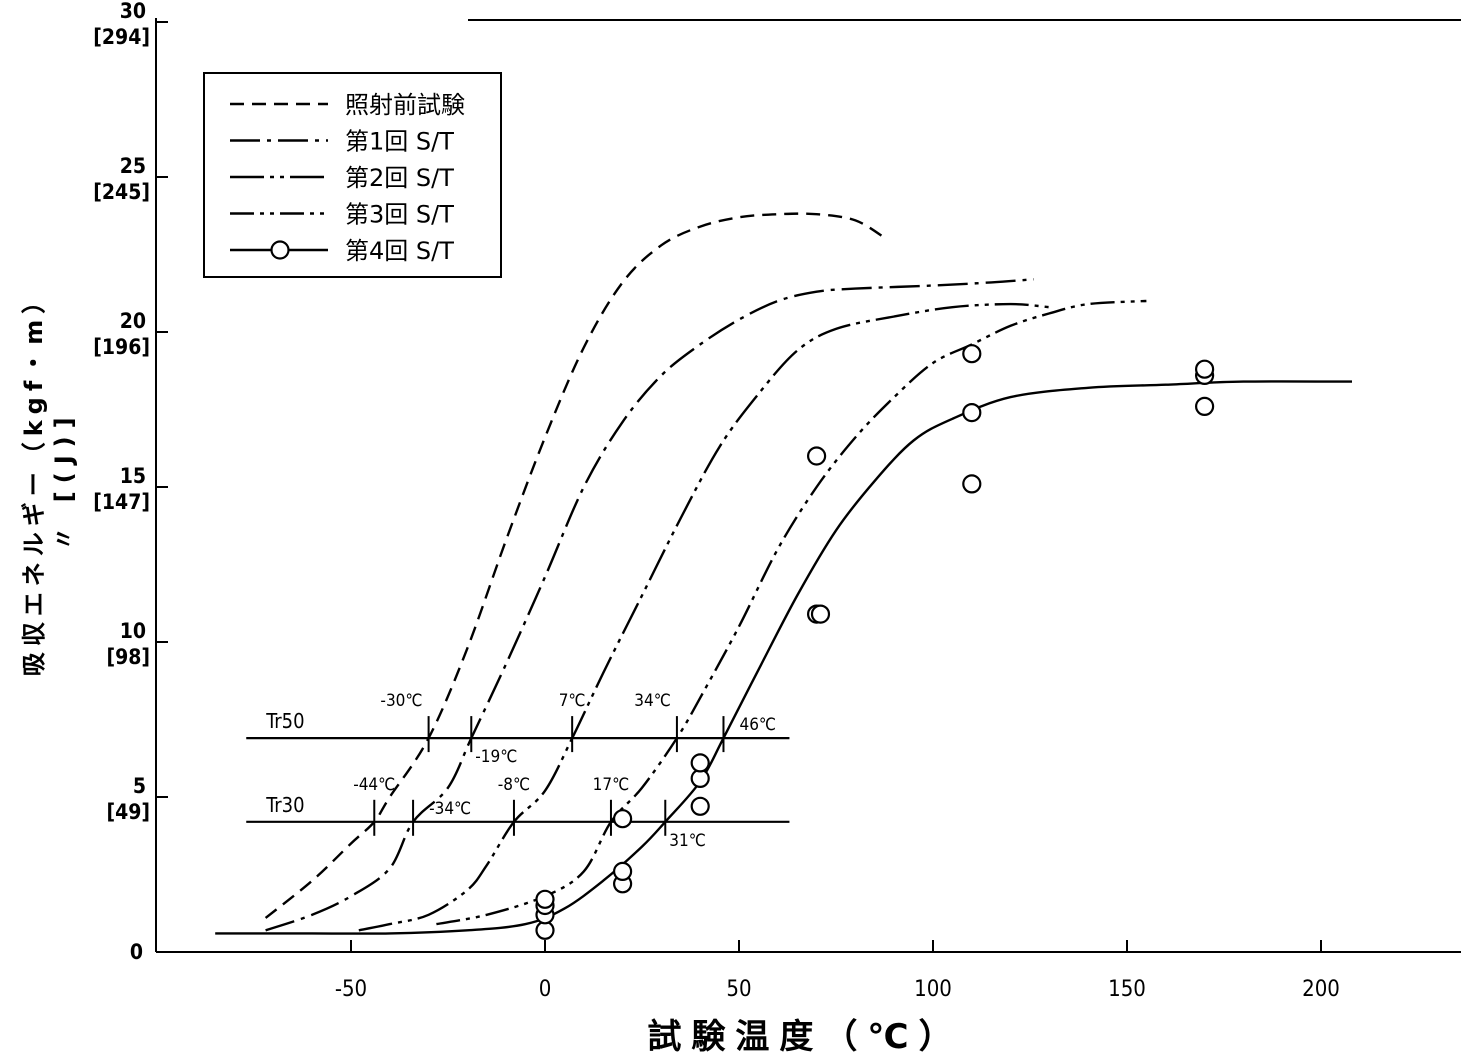 Image resolution: width=1461 pixels, height=1058 pixels. I want to click on legend-label: 照射前試験, so click(405, 105).